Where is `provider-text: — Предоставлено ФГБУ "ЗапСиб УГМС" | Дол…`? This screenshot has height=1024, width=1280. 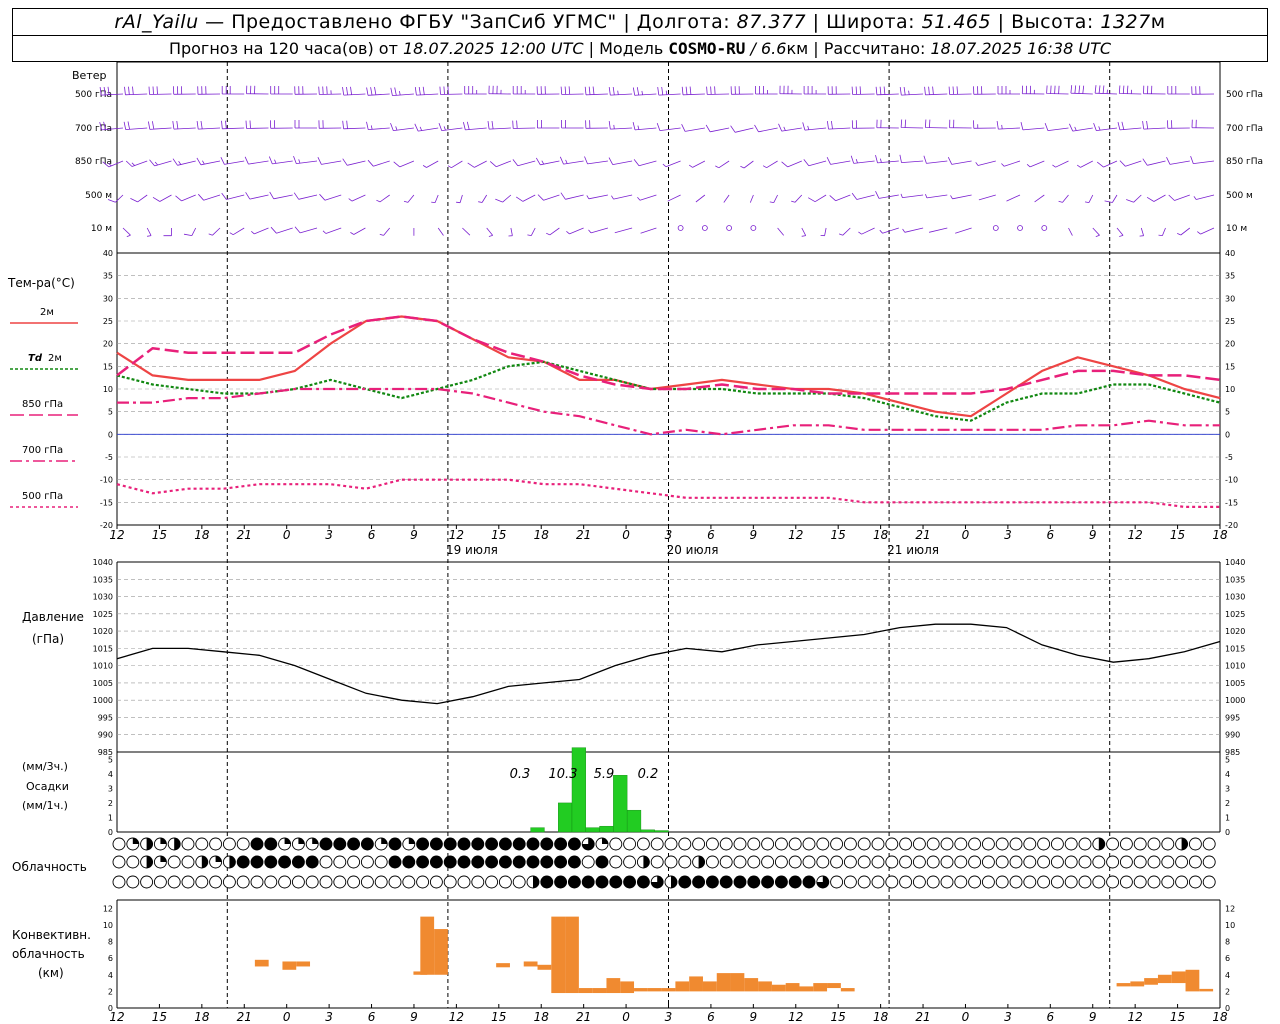 provider-text: — Предоставлено ФГБУ "ЗапСиб УГМС" | Дол… is located at coordinates (467, 22).